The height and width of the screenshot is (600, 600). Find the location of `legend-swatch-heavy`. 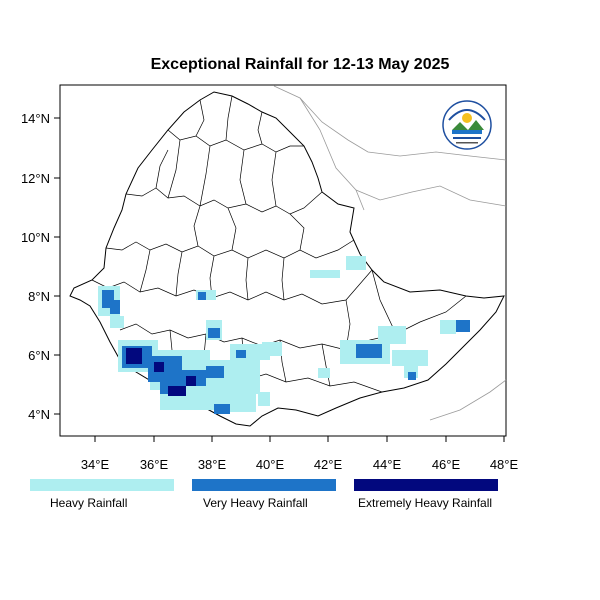

legend-swatch-heavy is located at coordinates (102, 485).